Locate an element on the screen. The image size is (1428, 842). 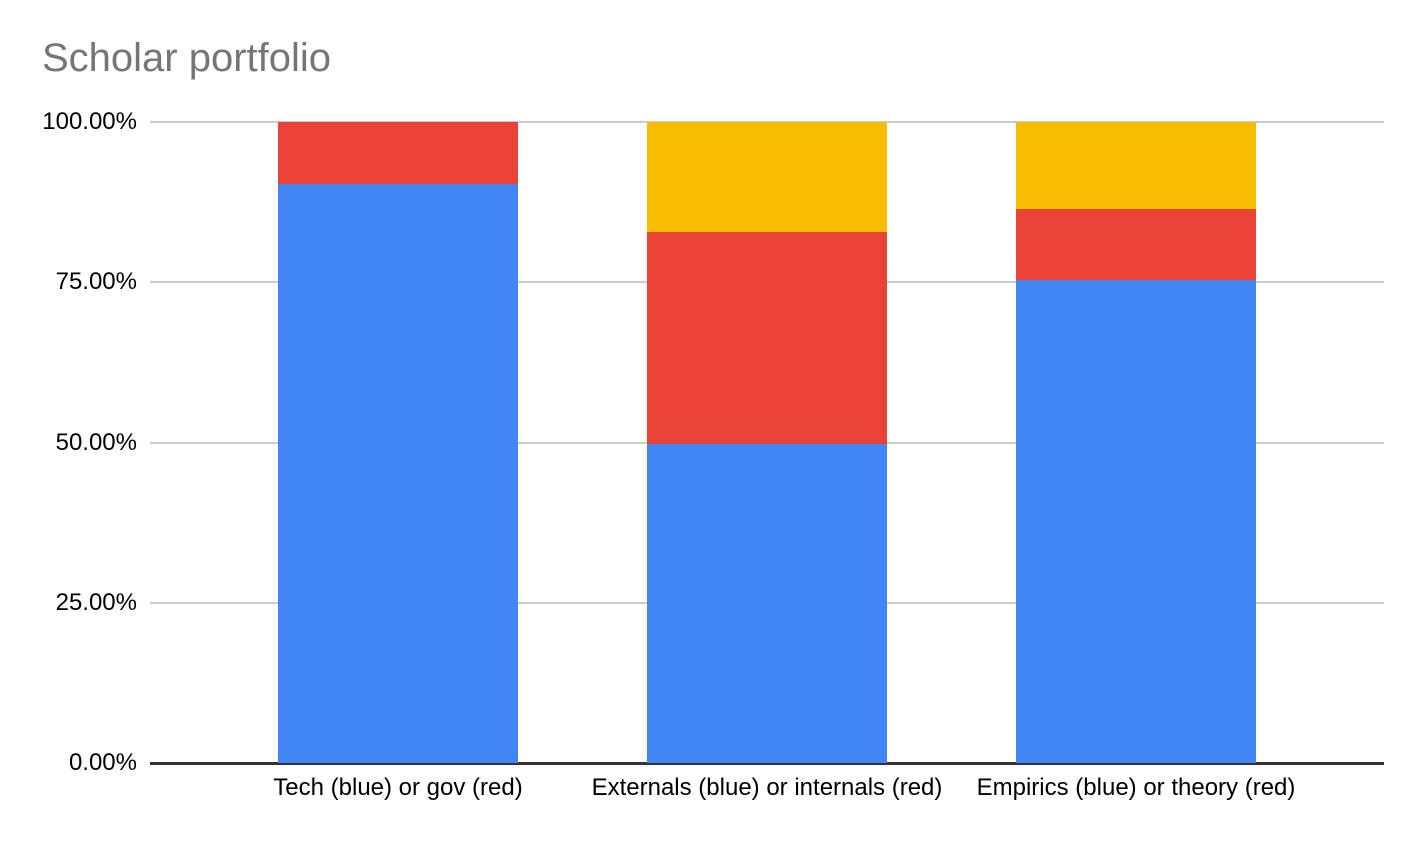
x-axis-baseline is located at coordinates (767, 763).